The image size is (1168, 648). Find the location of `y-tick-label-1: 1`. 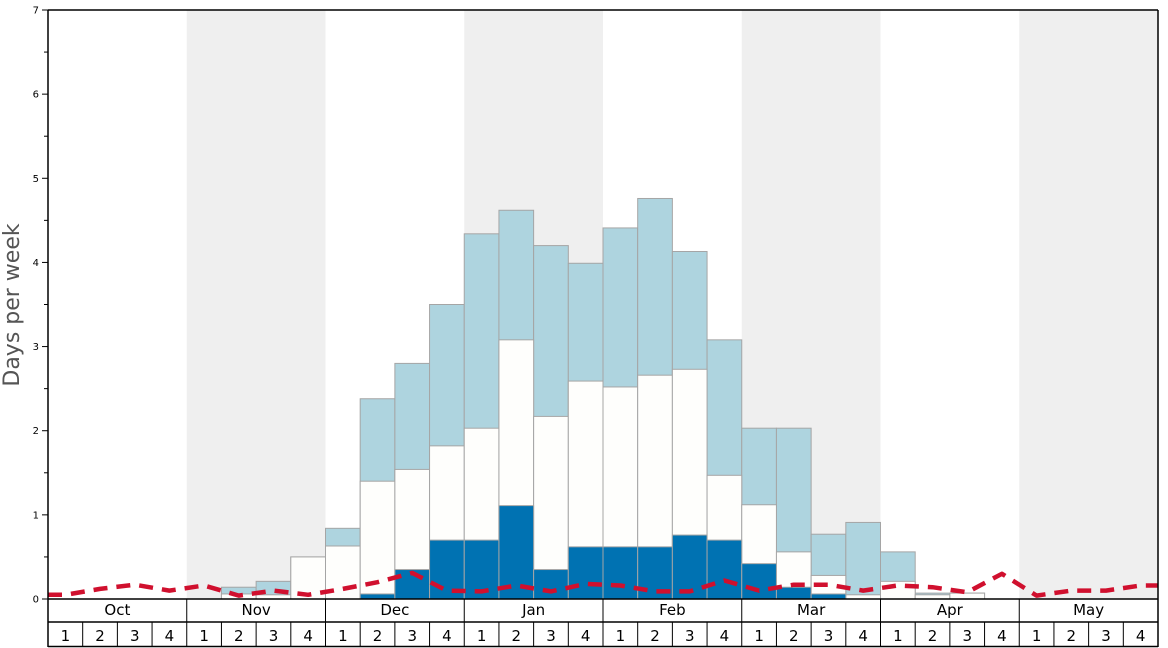

y-tick-label-1: 1 is located at coordinates (36, 515).